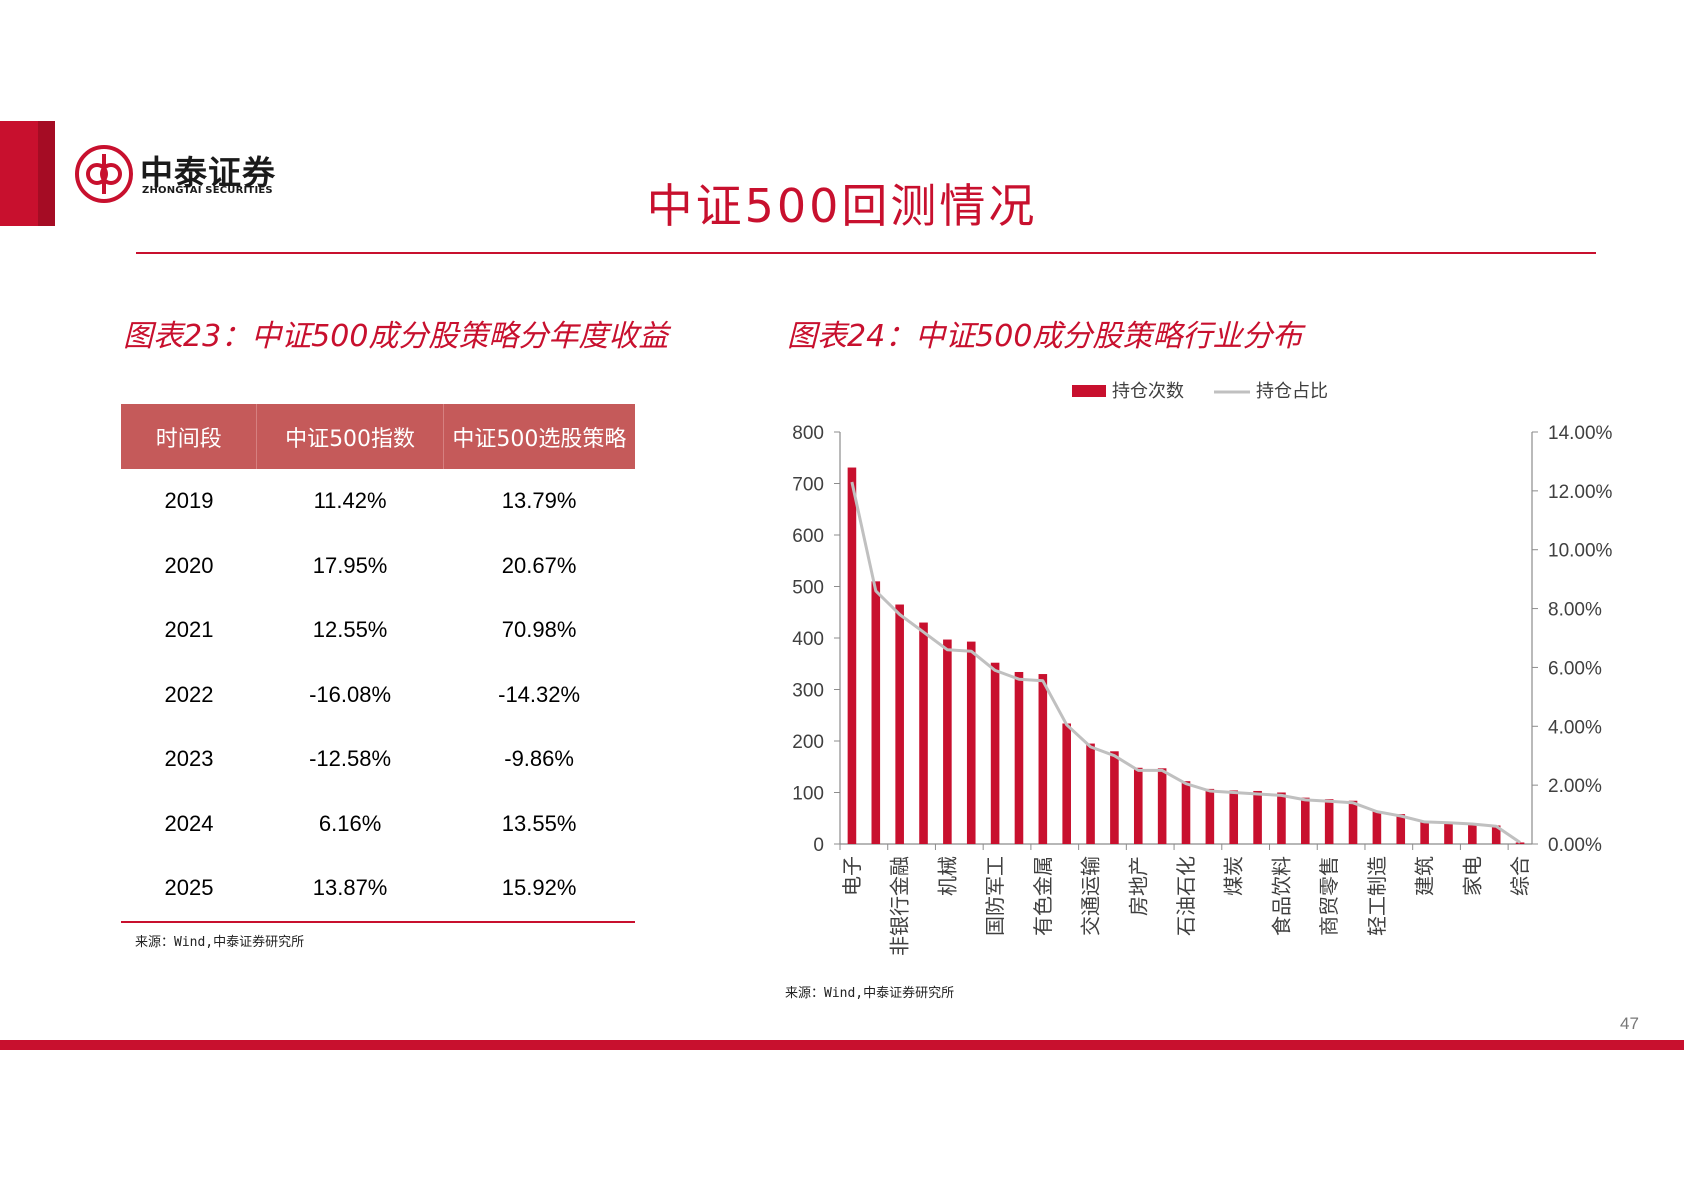 The image size is (1684, 1191). What do you see at coordinates (876, 712) in the screenshot?
I see `bar-计算机` at bounding box center [876, 712].